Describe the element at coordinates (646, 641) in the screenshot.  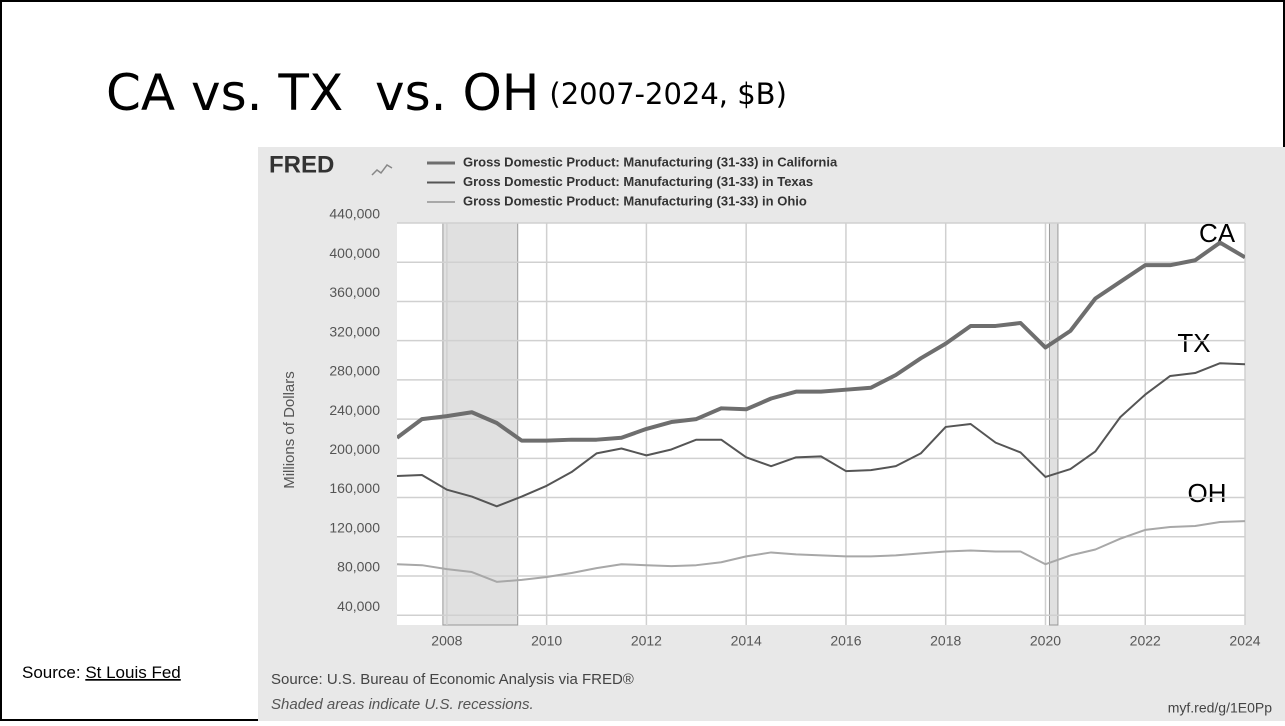
I see `x-tick-label: 2012` at that location.